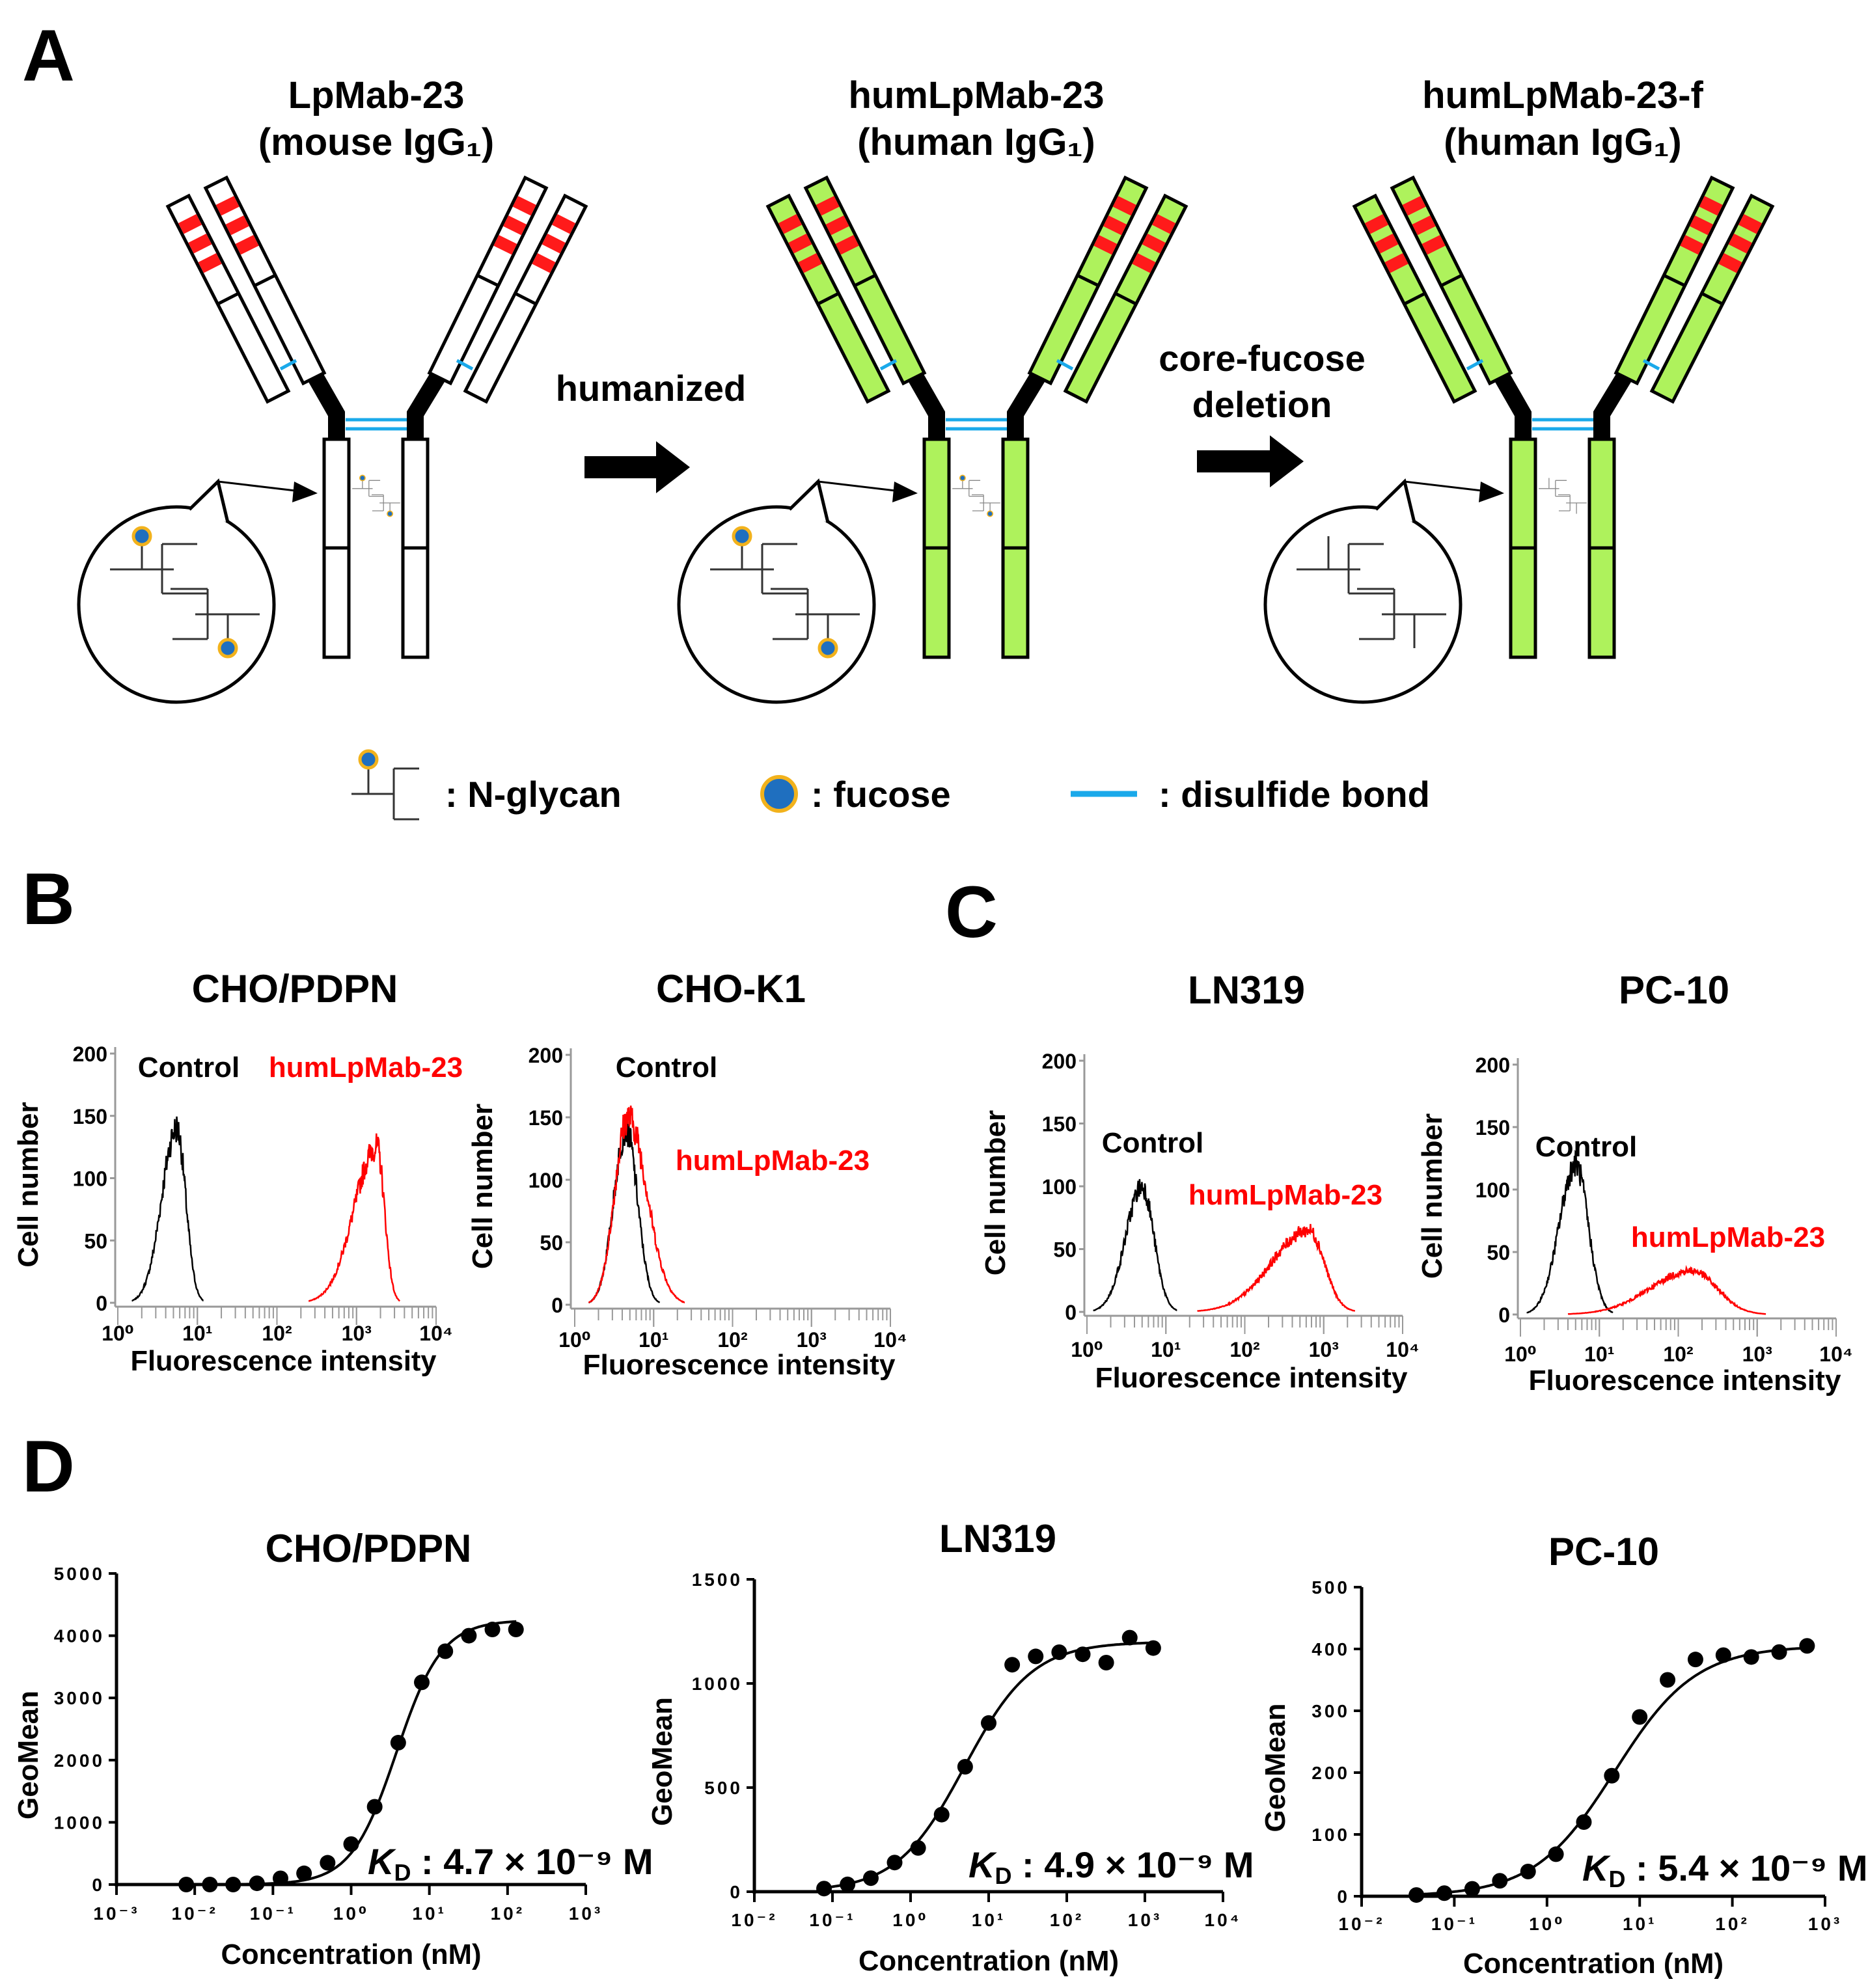 The width and height of the screenshot is (1868, 1988). I want to click on arrow-label: deletion, so click(1262, 404).